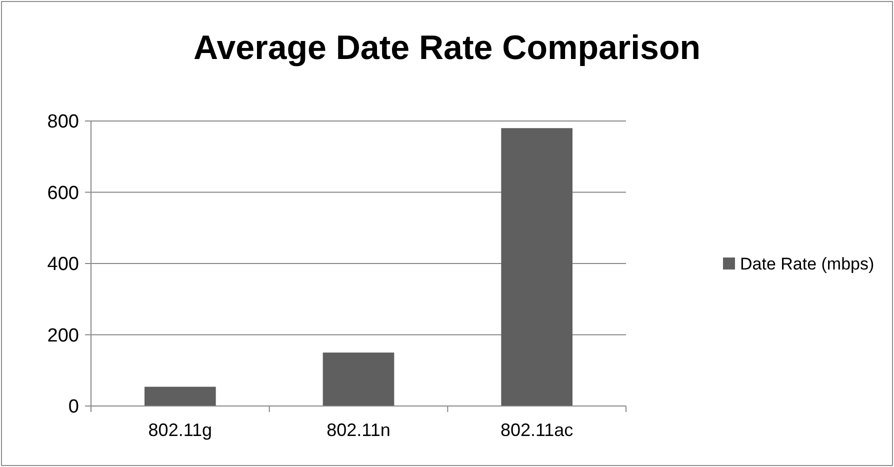  Describe the element at coordinates (537, 430) in the screenshot. I see `x-tick-label: 802.11ac` at that location.